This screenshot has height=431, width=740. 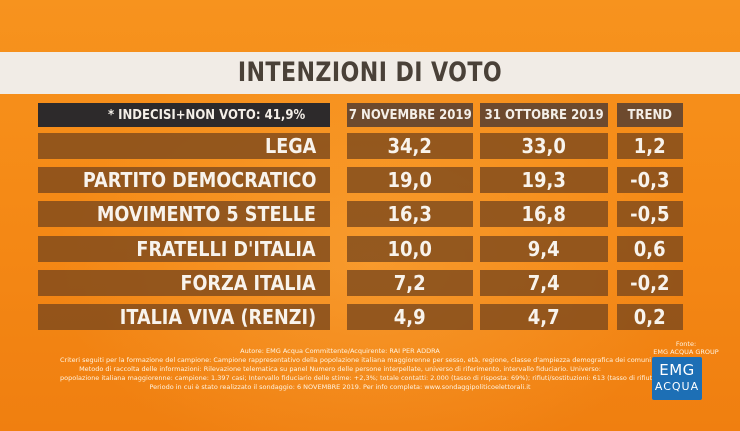 I want to click on value-trend-text: 1,2, so click(x=650, y=146).